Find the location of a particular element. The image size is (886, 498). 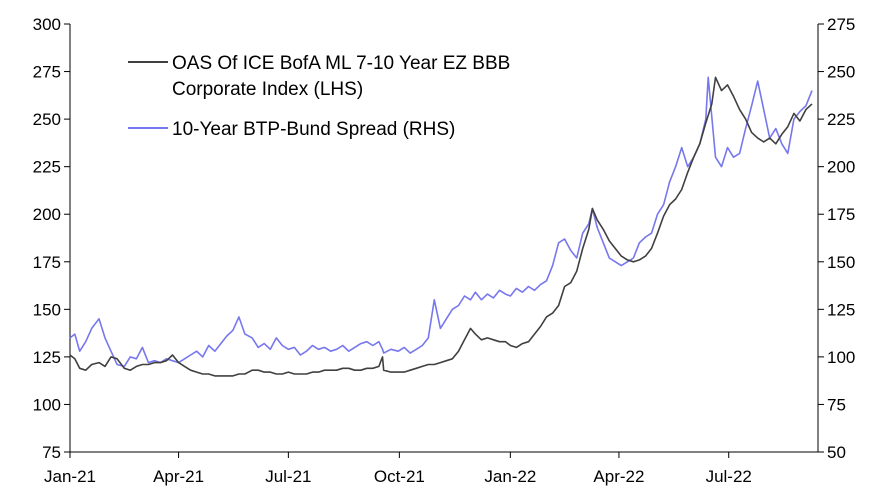

x-tick-label: Oct-21 is located at coordinates (399, 476).